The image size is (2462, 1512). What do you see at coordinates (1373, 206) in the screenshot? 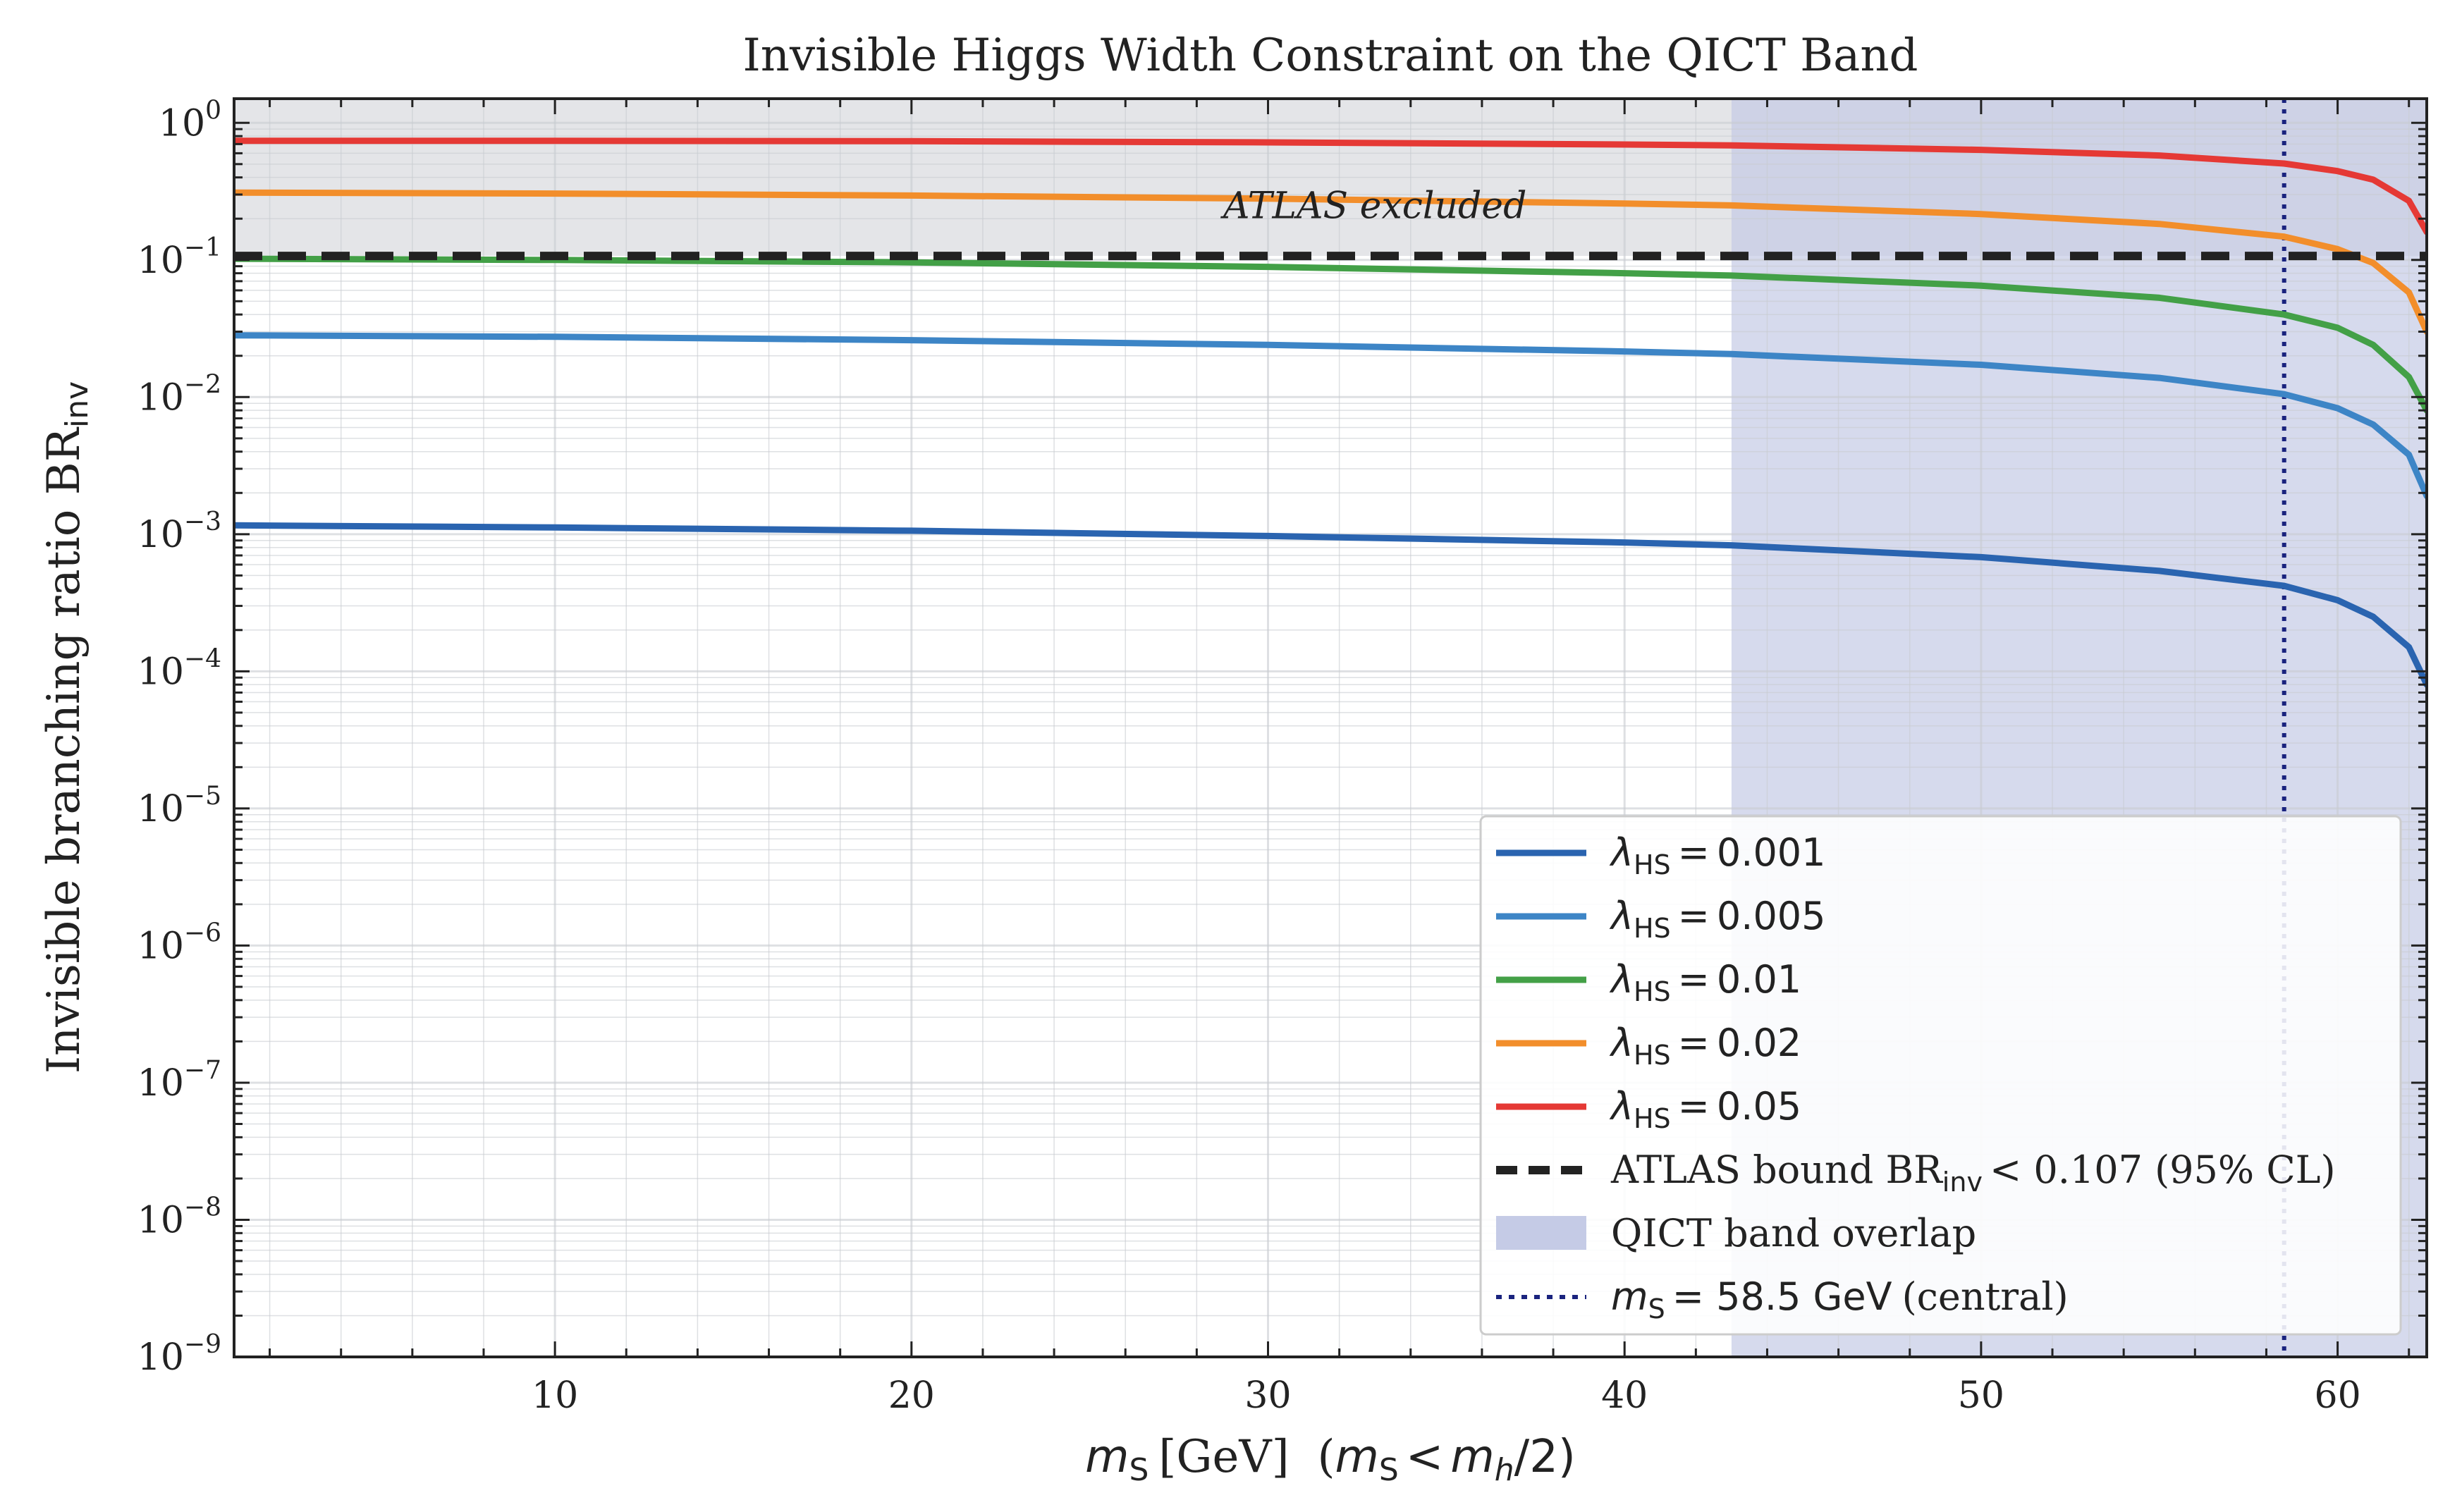
I see `atlas-excluded-label: ATLAS excluded` at bounding box center [1373, 206].